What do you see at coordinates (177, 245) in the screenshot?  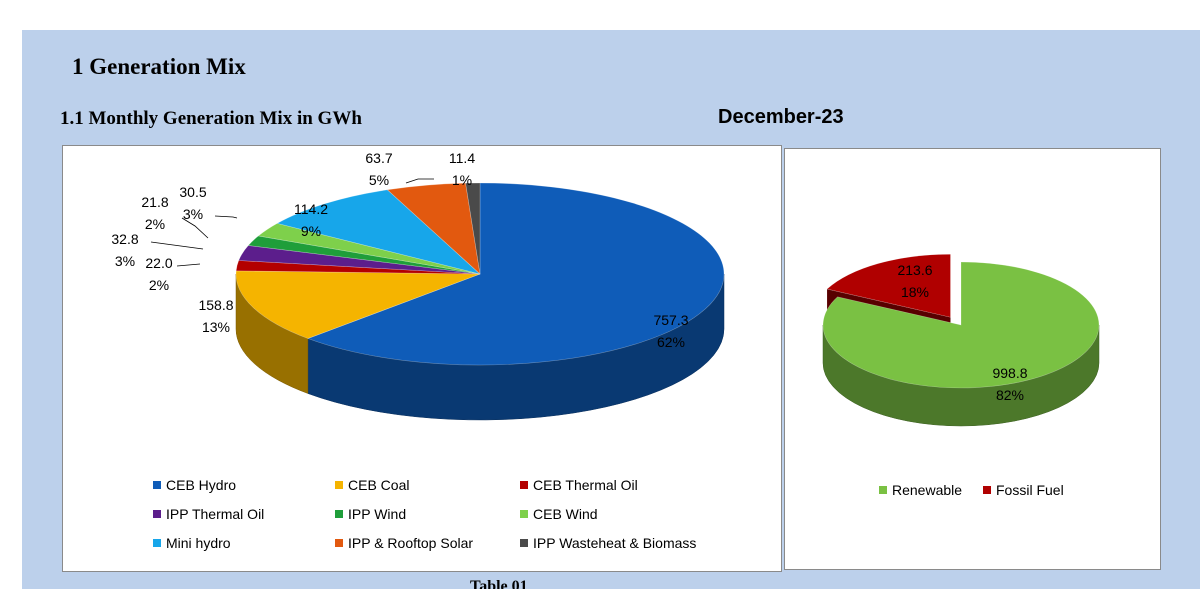 I see `leader-line-ipp-thermal-oil` at bounding box center [177, 245].